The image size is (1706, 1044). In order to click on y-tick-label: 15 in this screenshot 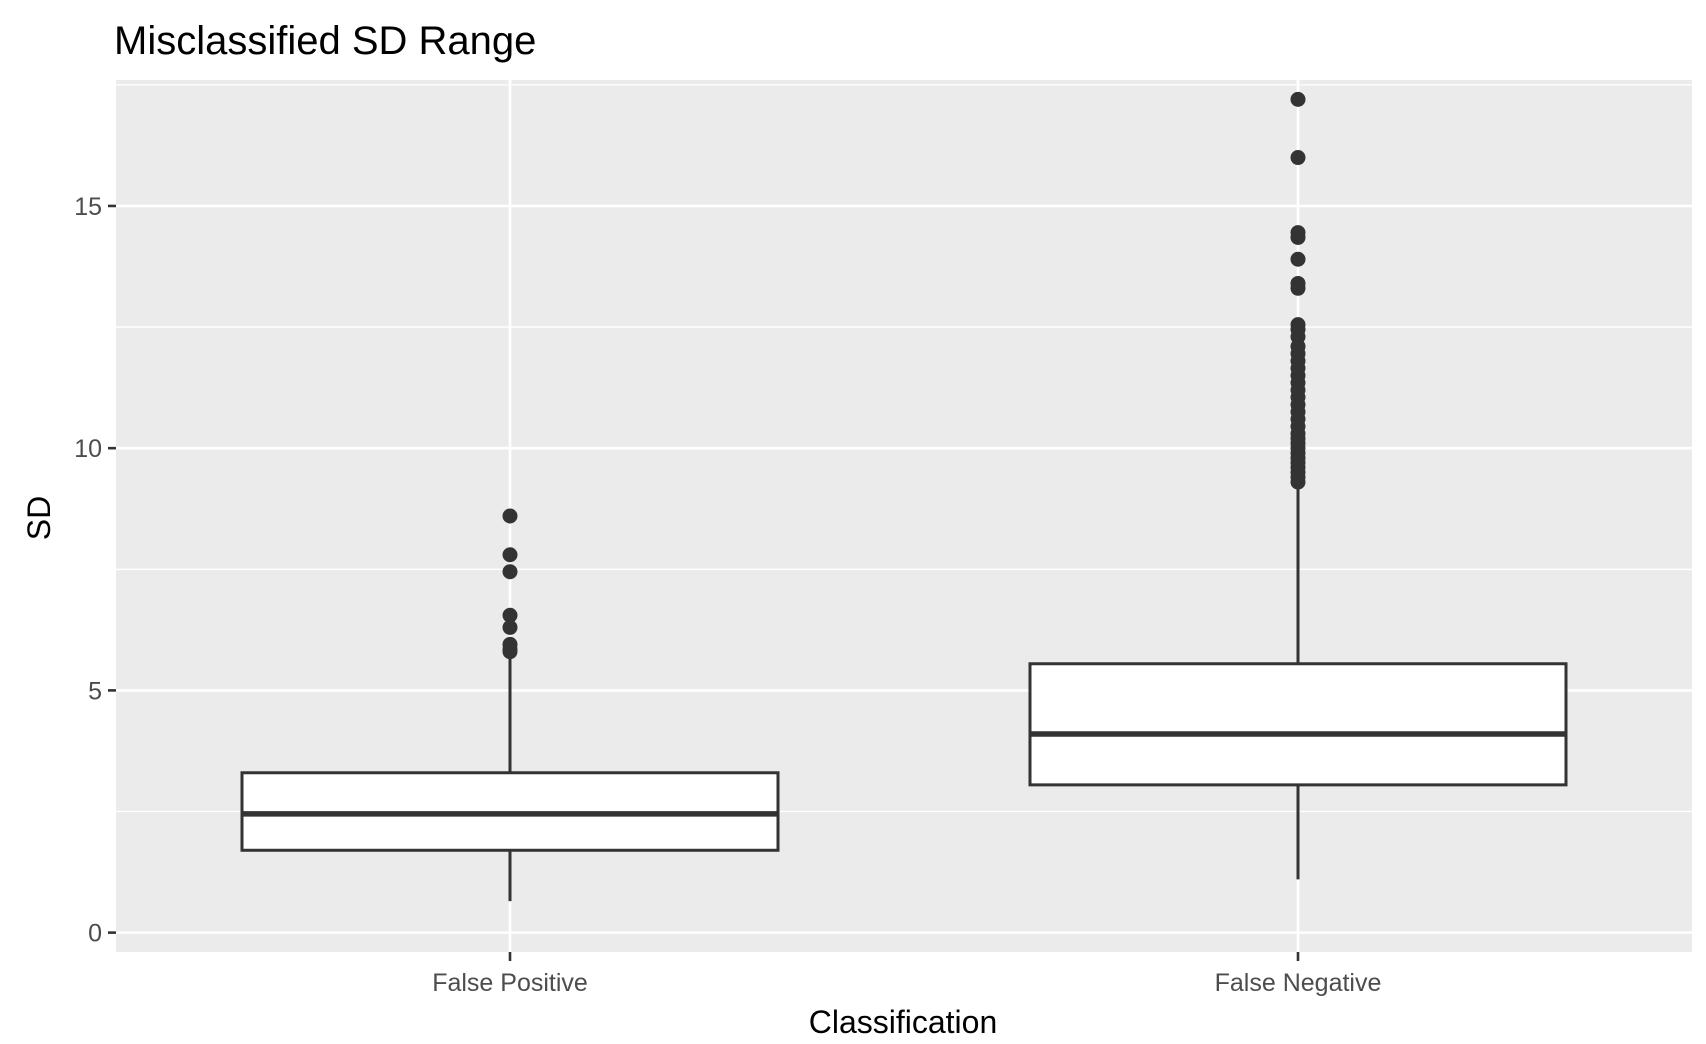, I will do `click(88, 207)`.